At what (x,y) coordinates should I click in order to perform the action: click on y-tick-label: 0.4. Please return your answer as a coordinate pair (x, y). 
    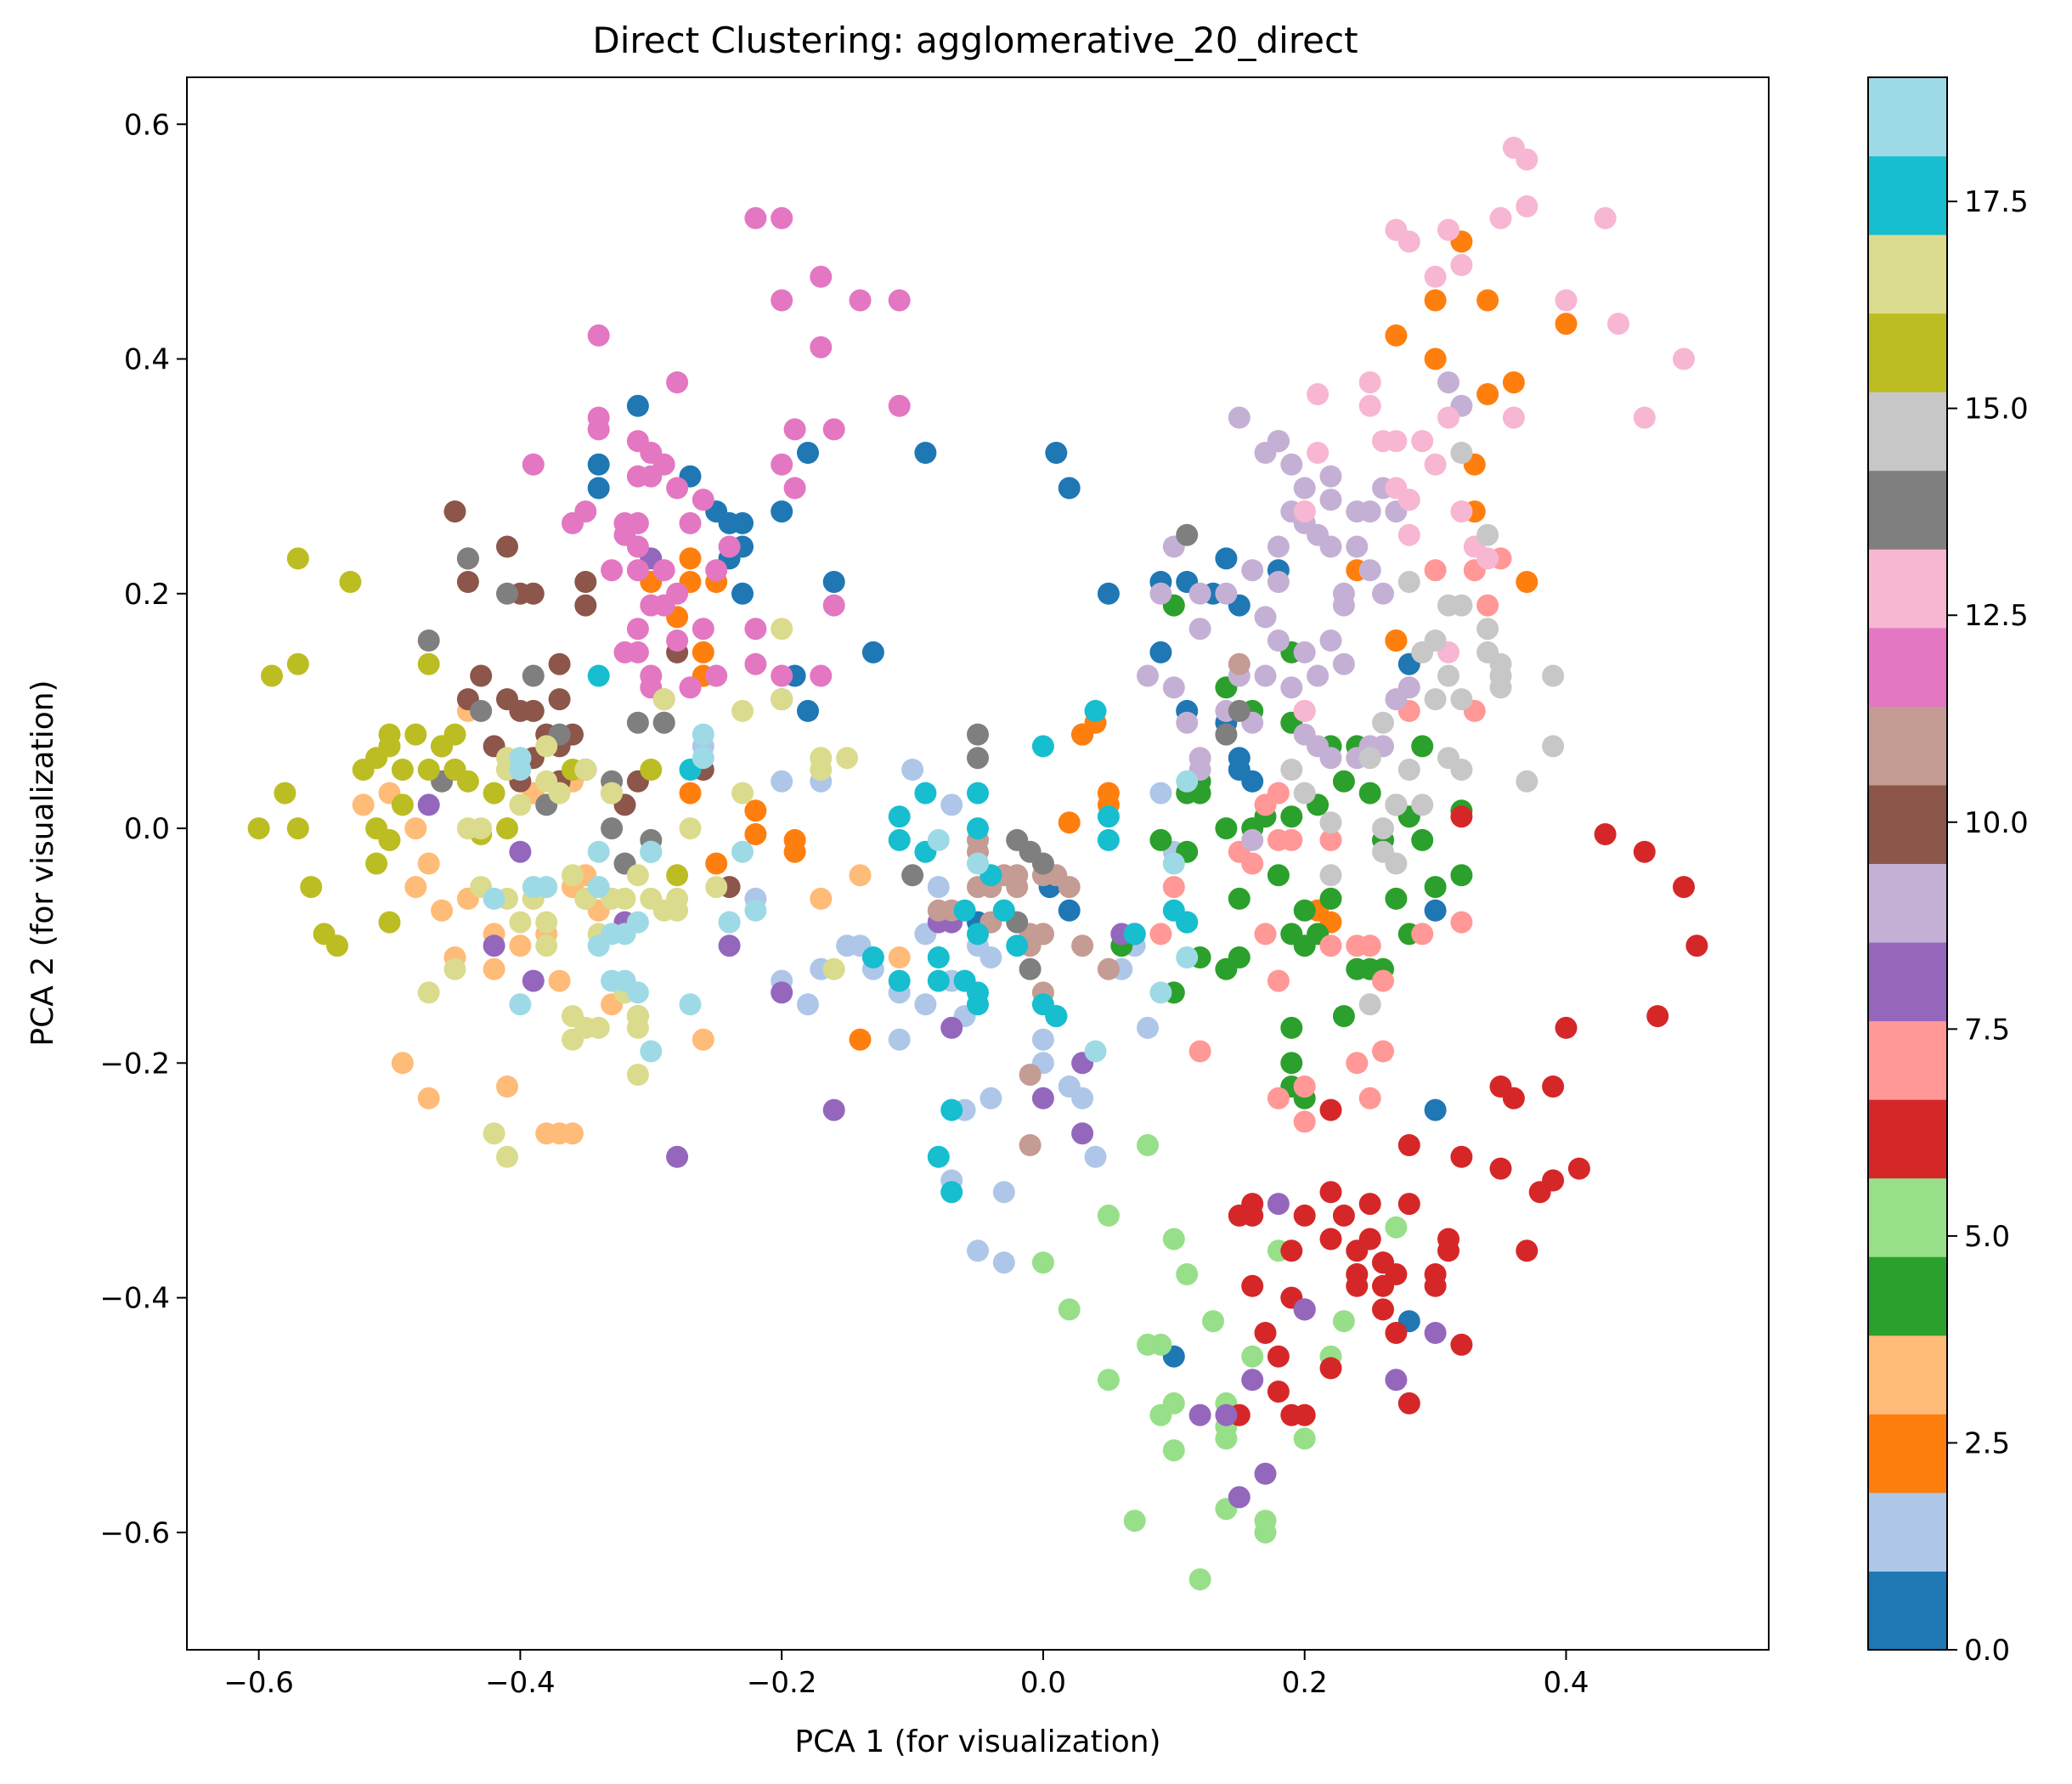
    Looking at the image, I should click on (147, 360).